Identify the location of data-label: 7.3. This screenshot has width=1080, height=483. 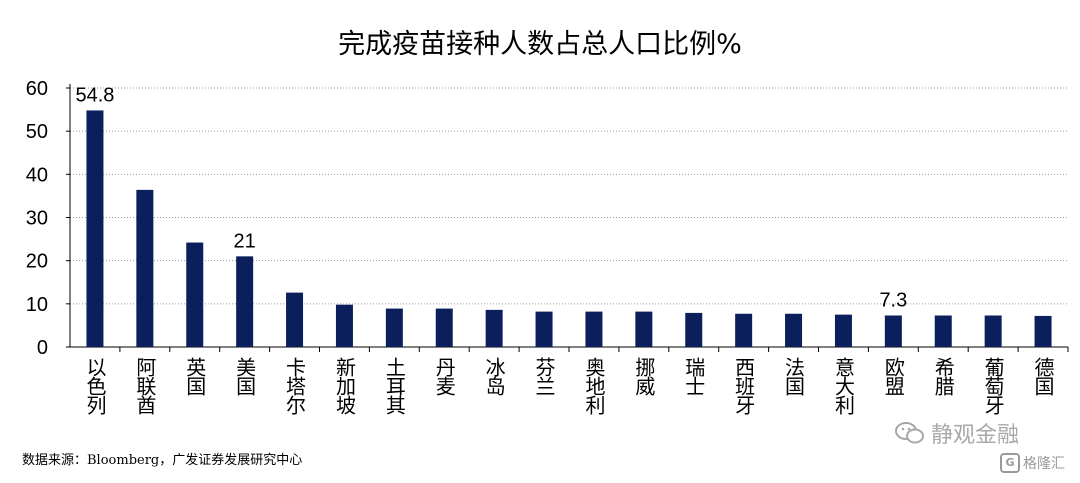
(893, 300).